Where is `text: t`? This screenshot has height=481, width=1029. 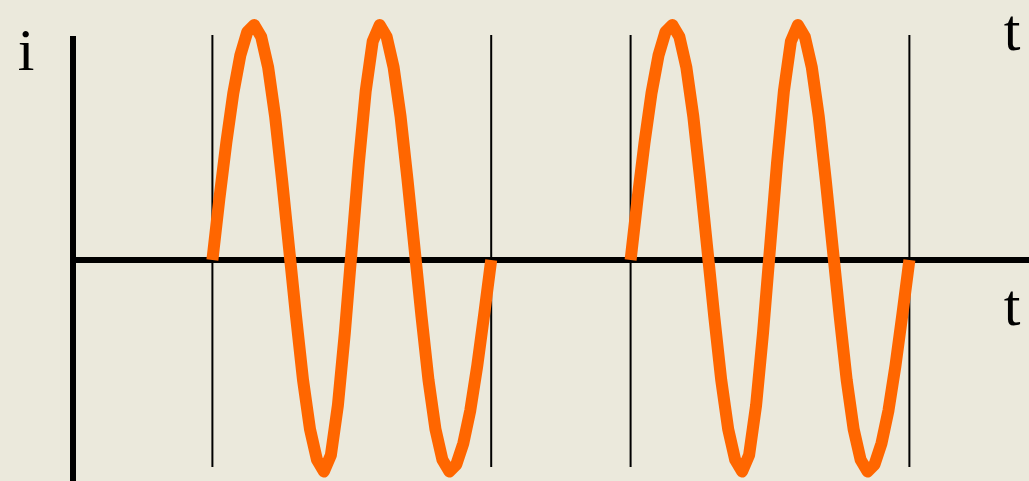
text: t is located at coordinates (1012, 31).